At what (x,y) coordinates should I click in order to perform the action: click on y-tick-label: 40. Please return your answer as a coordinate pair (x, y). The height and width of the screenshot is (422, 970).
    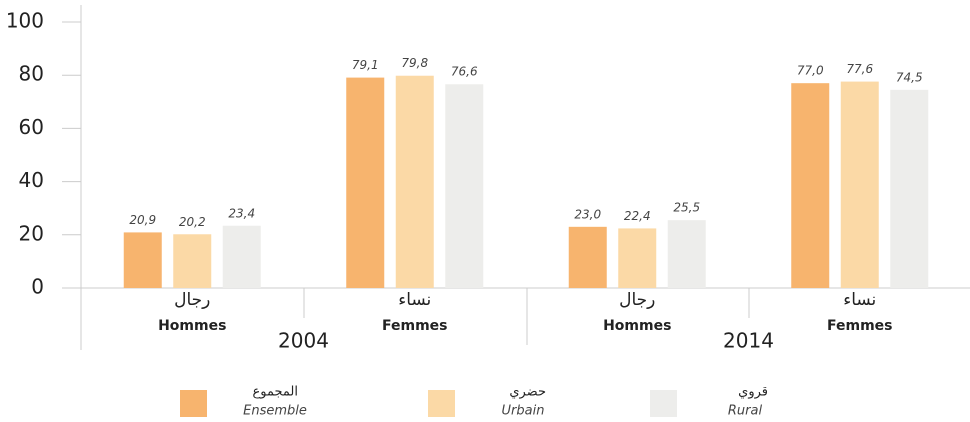
    Looking at the image, I should click on (31, 180).